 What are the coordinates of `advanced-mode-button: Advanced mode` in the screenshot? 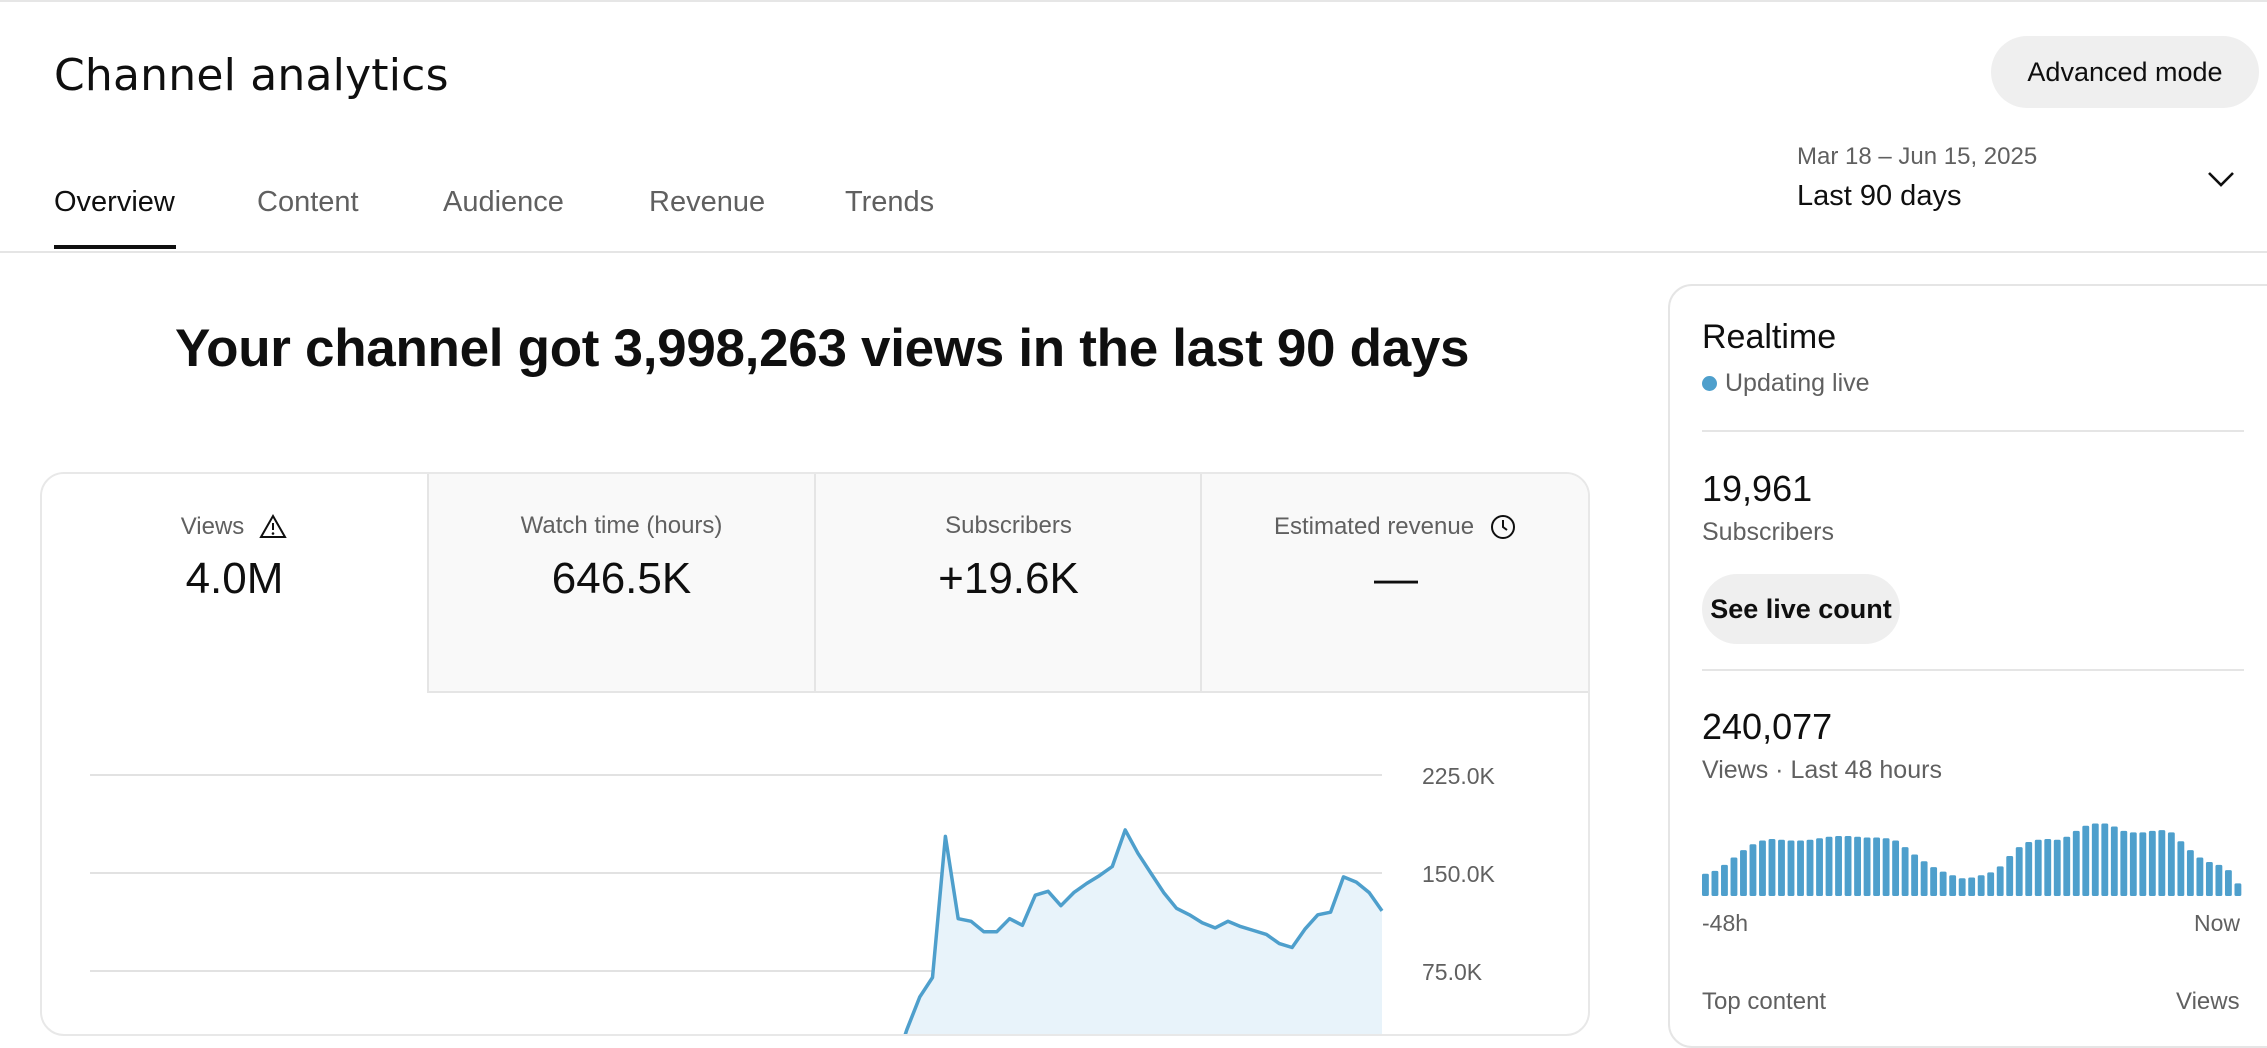 It's located at (2125, 72).